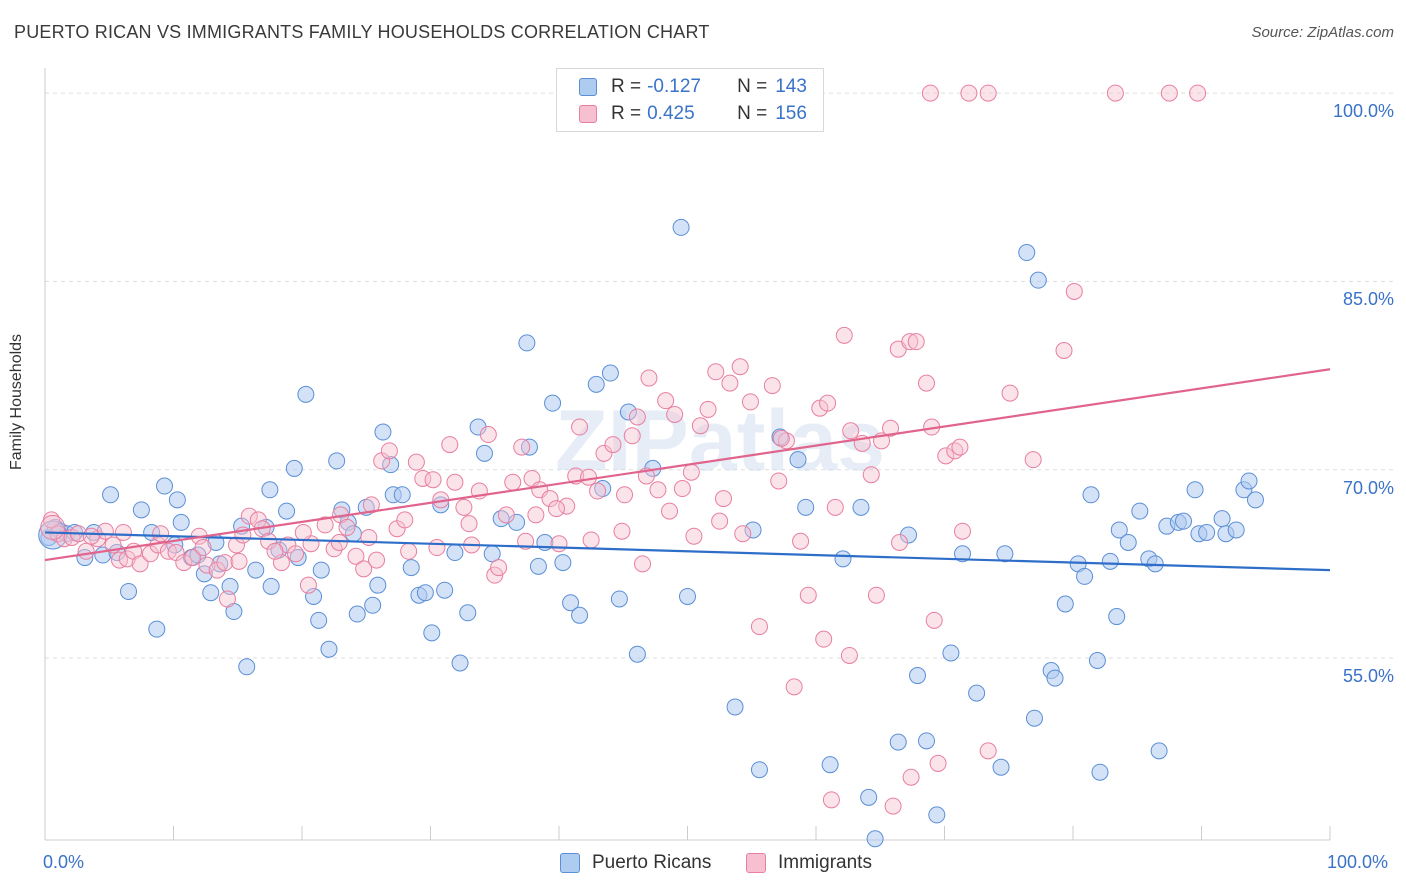  Describe the element at coordinates (626, 113) in the screenshot. I see `r-label: R =` at that location.